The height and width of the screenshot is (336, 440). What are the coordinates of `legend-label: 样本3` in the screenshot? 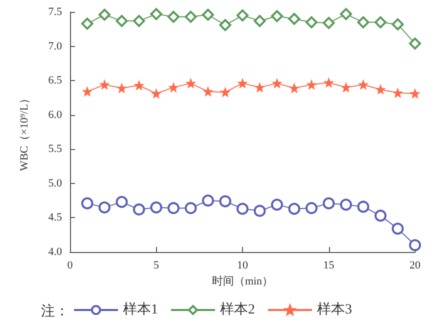 It's located at (334, 310).